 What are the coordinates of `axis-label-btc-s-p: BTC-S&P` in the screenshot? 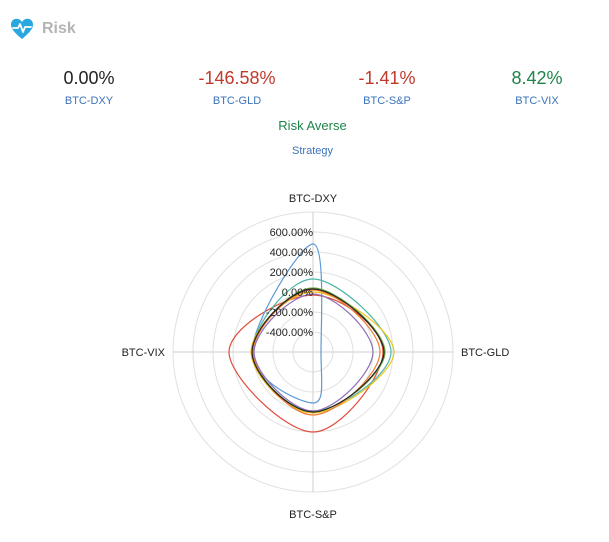 It's located at (313, 515).